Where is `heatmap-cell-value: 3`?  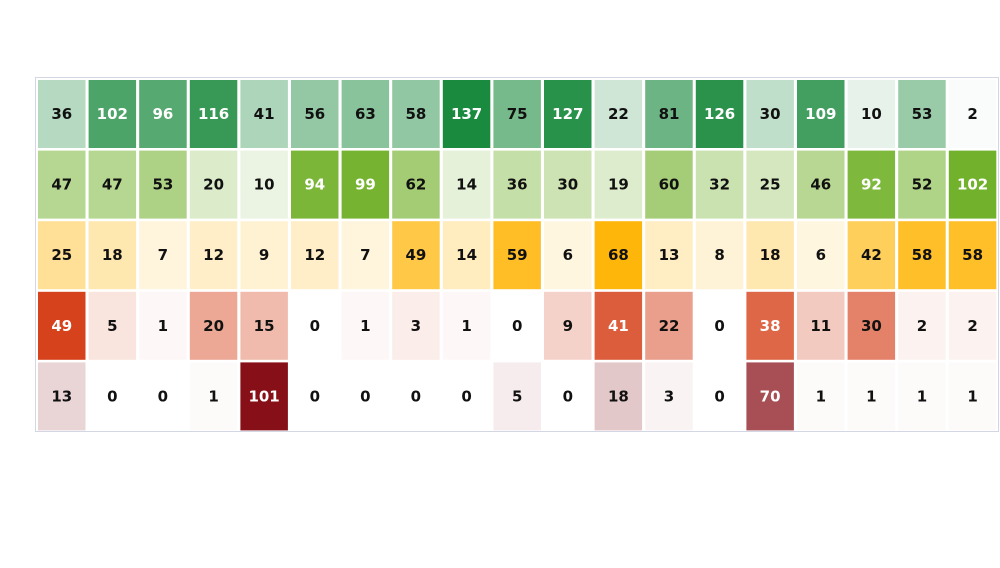
heatmap-cell-value: 3 is located at coordinates (669, 396).